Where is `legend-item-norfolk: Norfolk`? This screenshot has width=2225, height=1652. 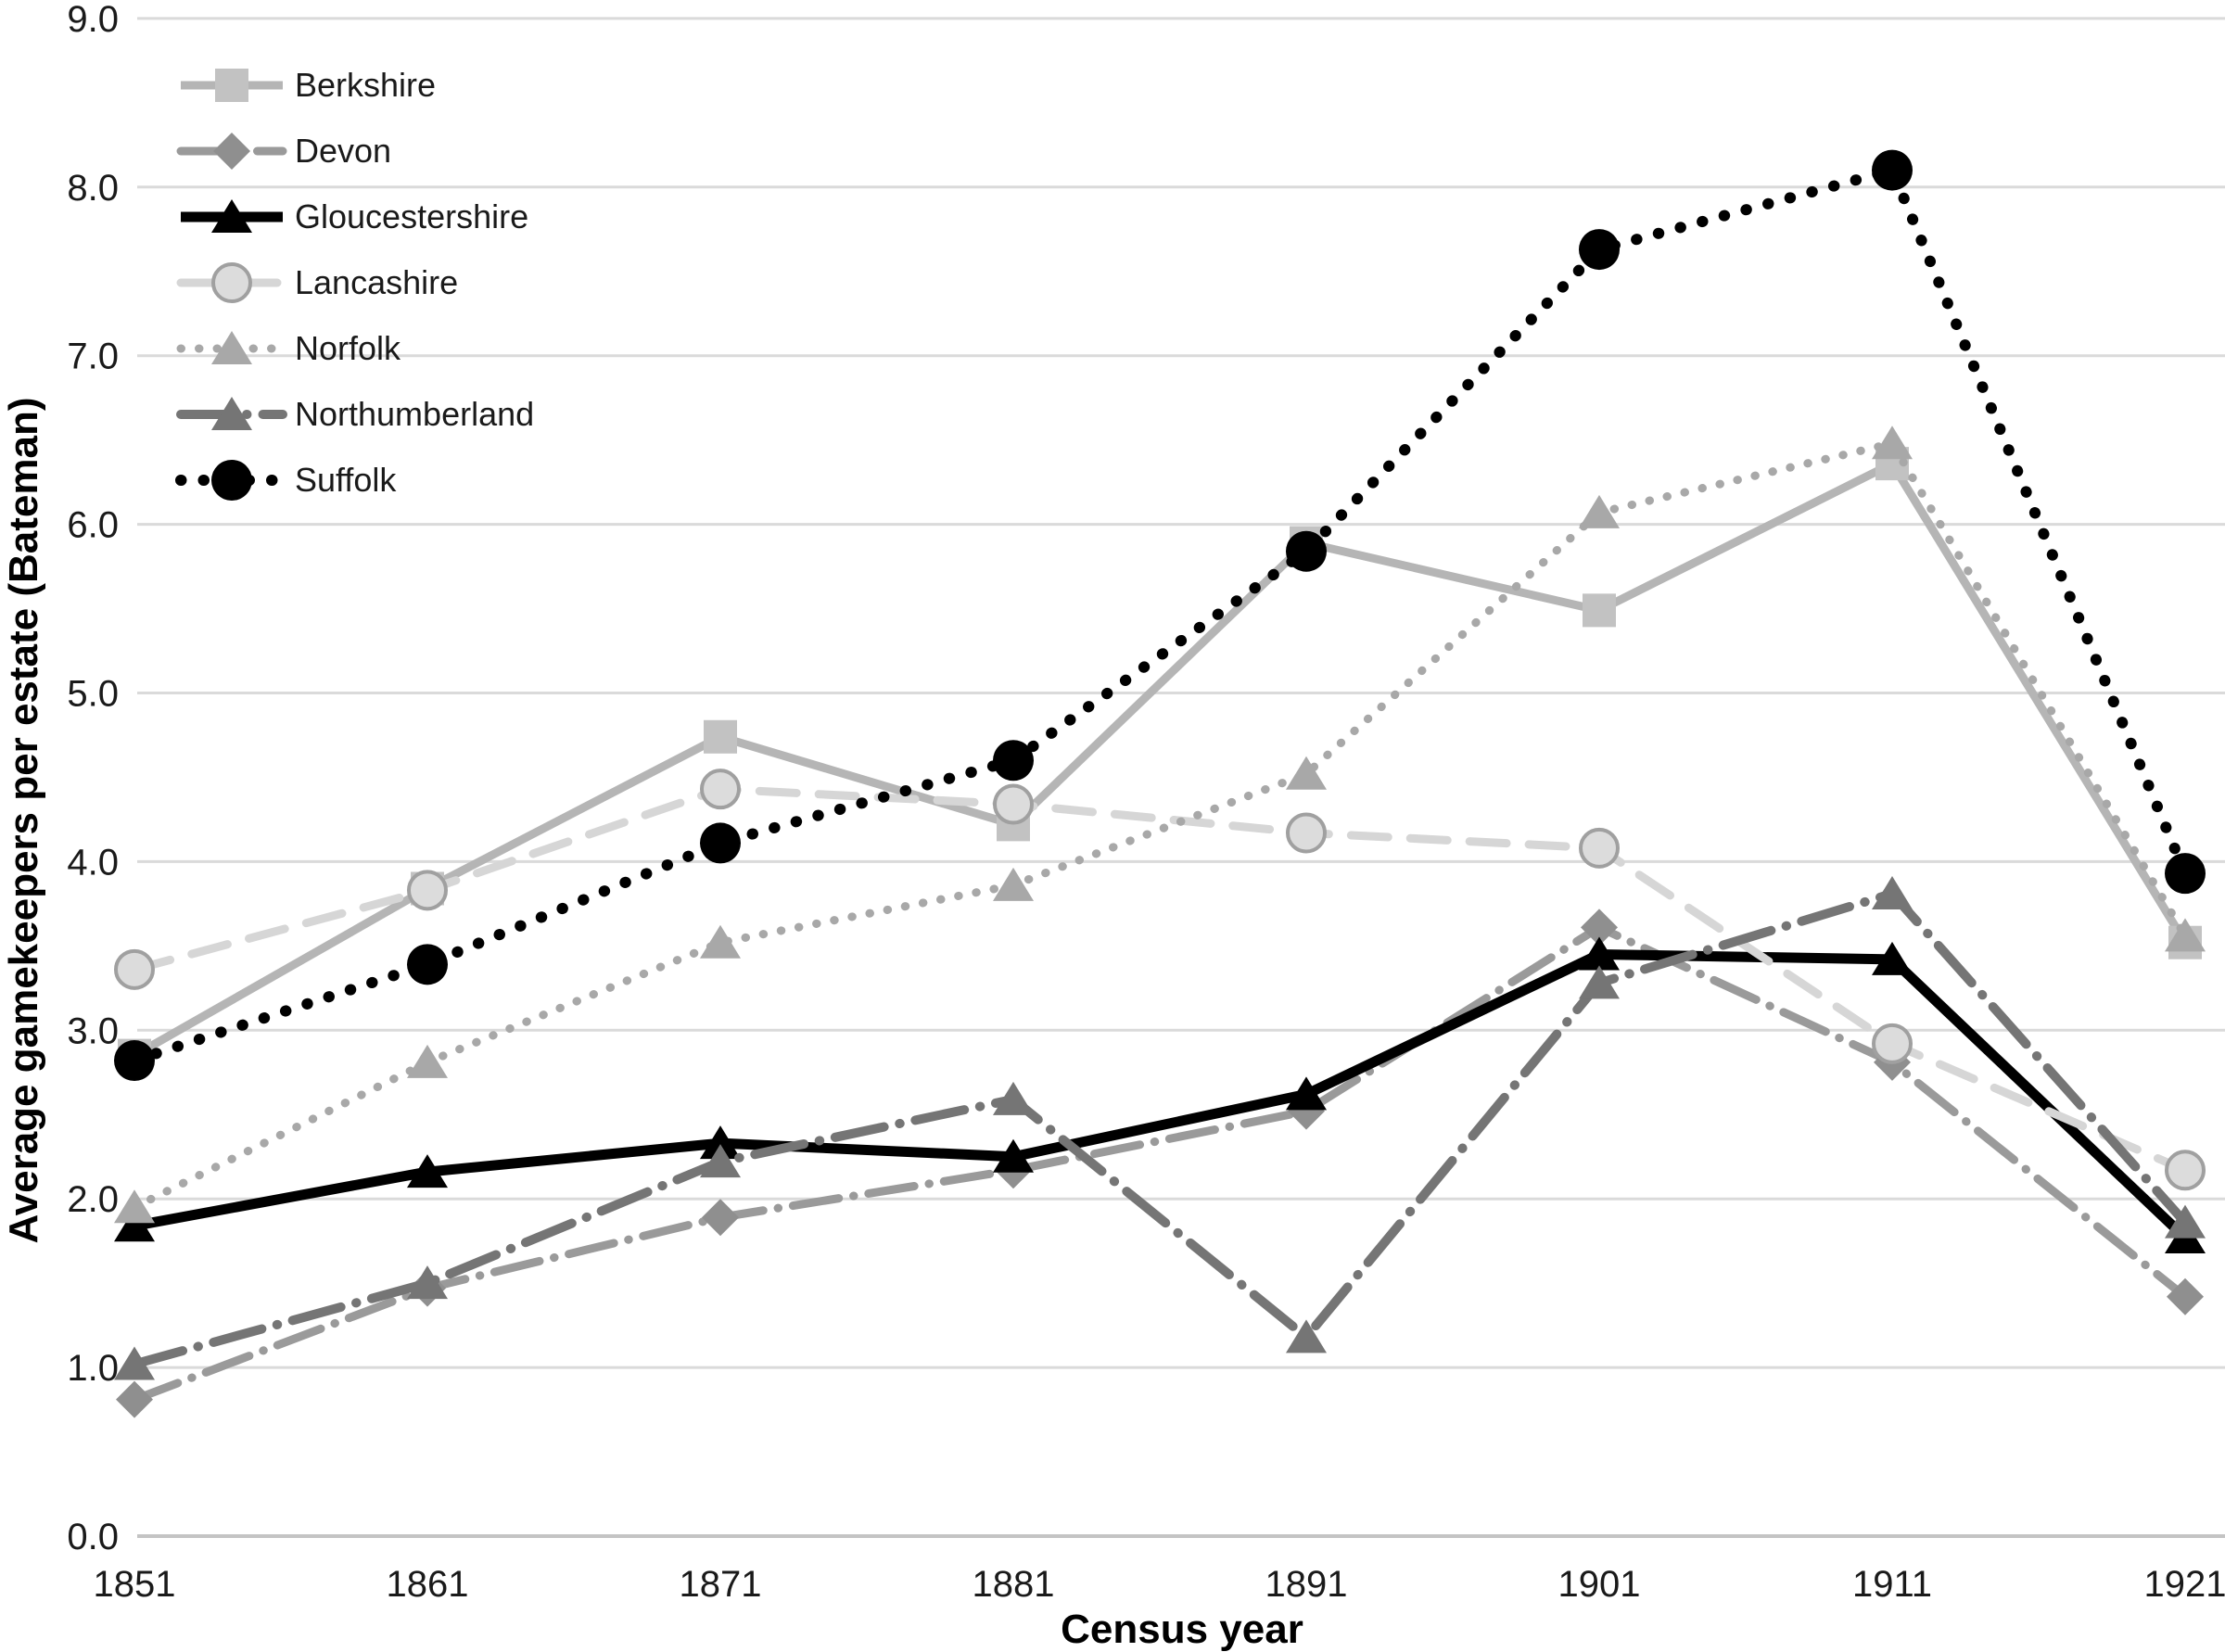 legend-item-norfolk: Norfolk is located at coordinates (288, 348).